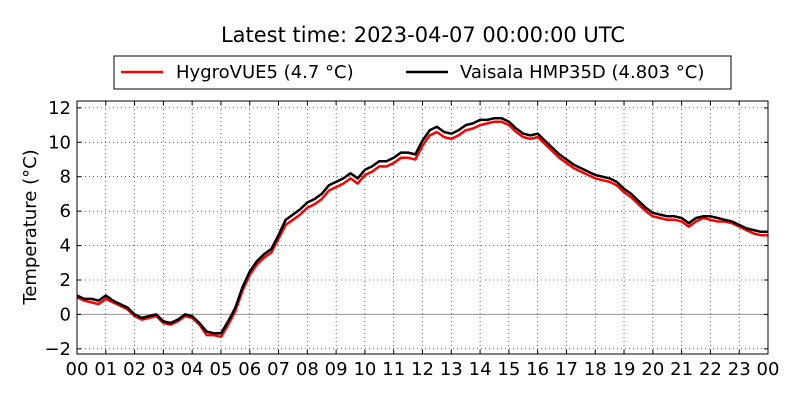 This screenshot has height=400, width=800. Describe the element at coordinates (105, 369) in the screenshot. I see `x-tick-label: 01` at that location.